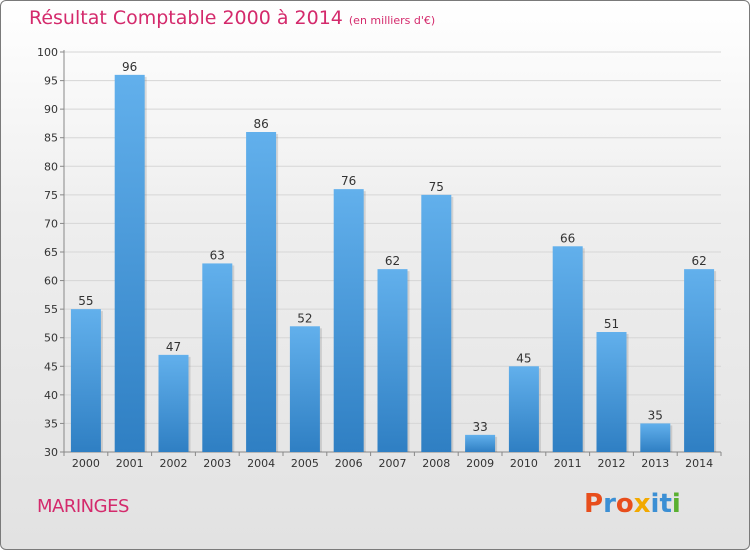 The width and height of the screenshot is (750, 550). What do you see at coordinates (348, 320) in the screenshot?
I see `bar-2006` at bounding box center [348, 320].